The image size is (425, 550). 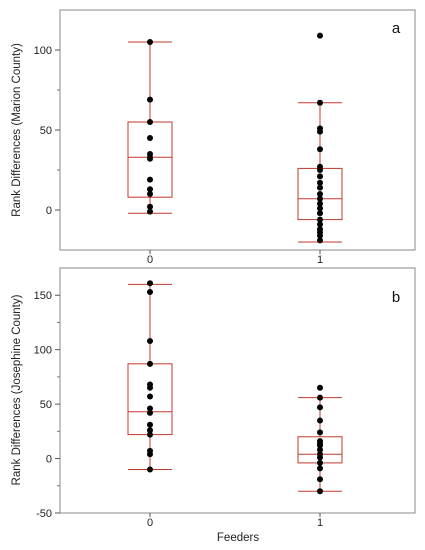 I want to click on panel-a-letter: a, so click(x=396, y=28).